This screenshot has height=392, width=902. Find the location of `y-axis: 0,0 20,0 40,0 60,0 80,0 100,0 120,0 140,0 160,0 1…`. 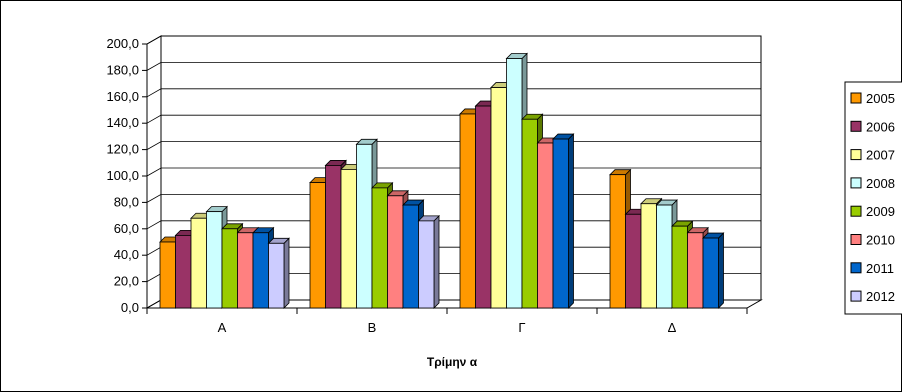

y-axis: 0,0 20,0 40,0 60,0 80,0 100,0 120,0 140,0 160,0 1… is located at coordinates (127, 175).